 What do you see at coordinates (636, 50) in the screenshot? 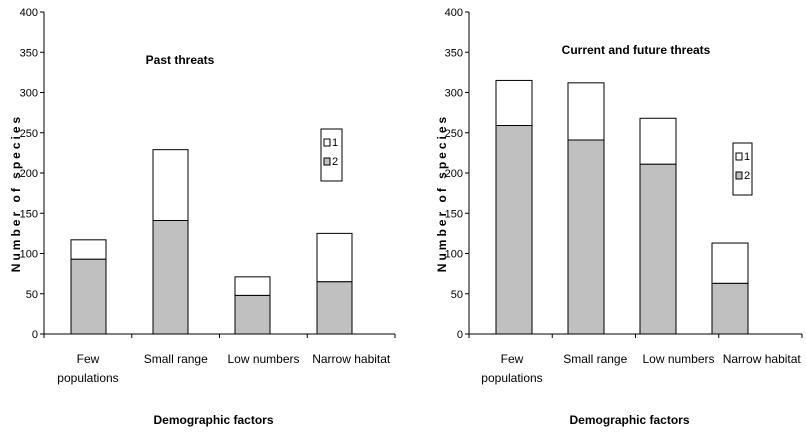
I see `chart-title: Current and future threats` at bounding box center [636, 50].